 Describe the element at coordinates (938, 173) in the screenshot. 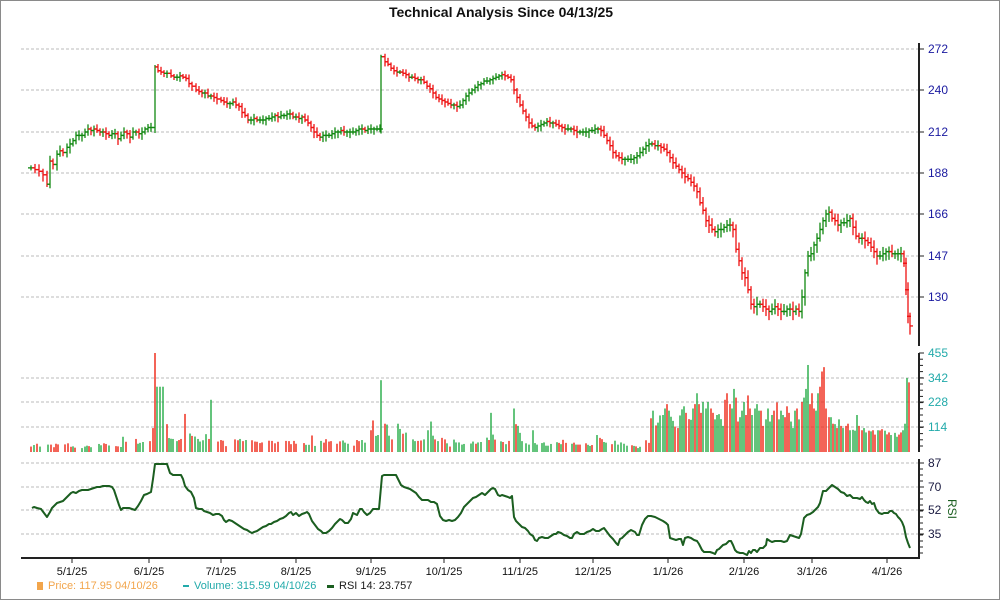

I see `y-tick-label: 188` at that location.